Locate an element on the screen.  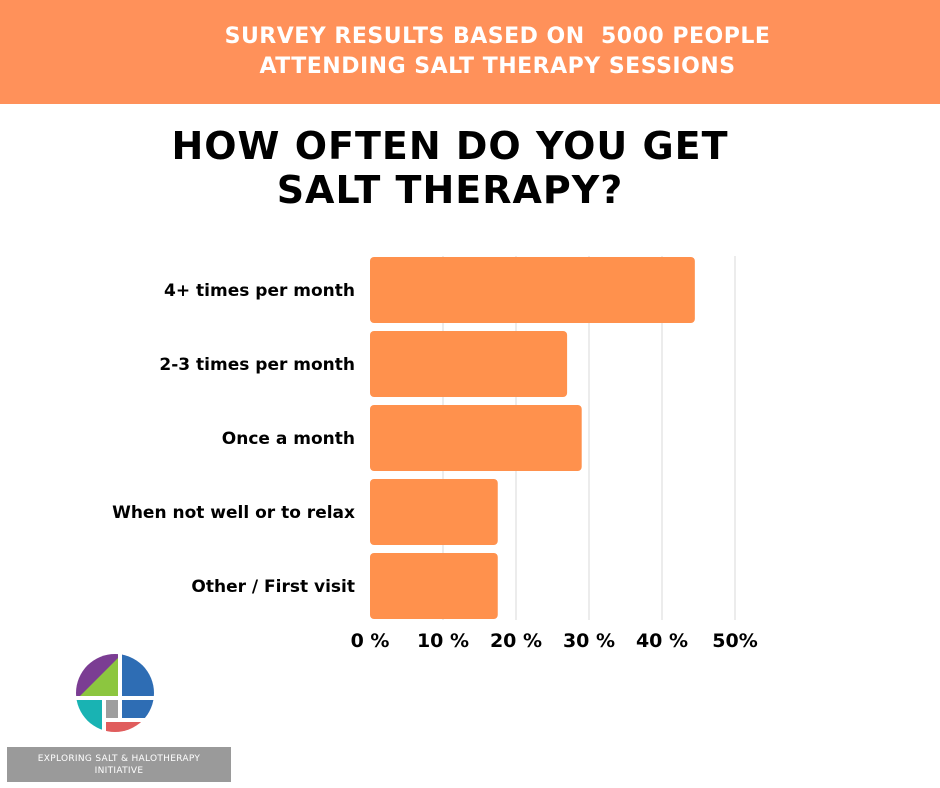
category-label: Once a month is located at coordinates (288, 439).